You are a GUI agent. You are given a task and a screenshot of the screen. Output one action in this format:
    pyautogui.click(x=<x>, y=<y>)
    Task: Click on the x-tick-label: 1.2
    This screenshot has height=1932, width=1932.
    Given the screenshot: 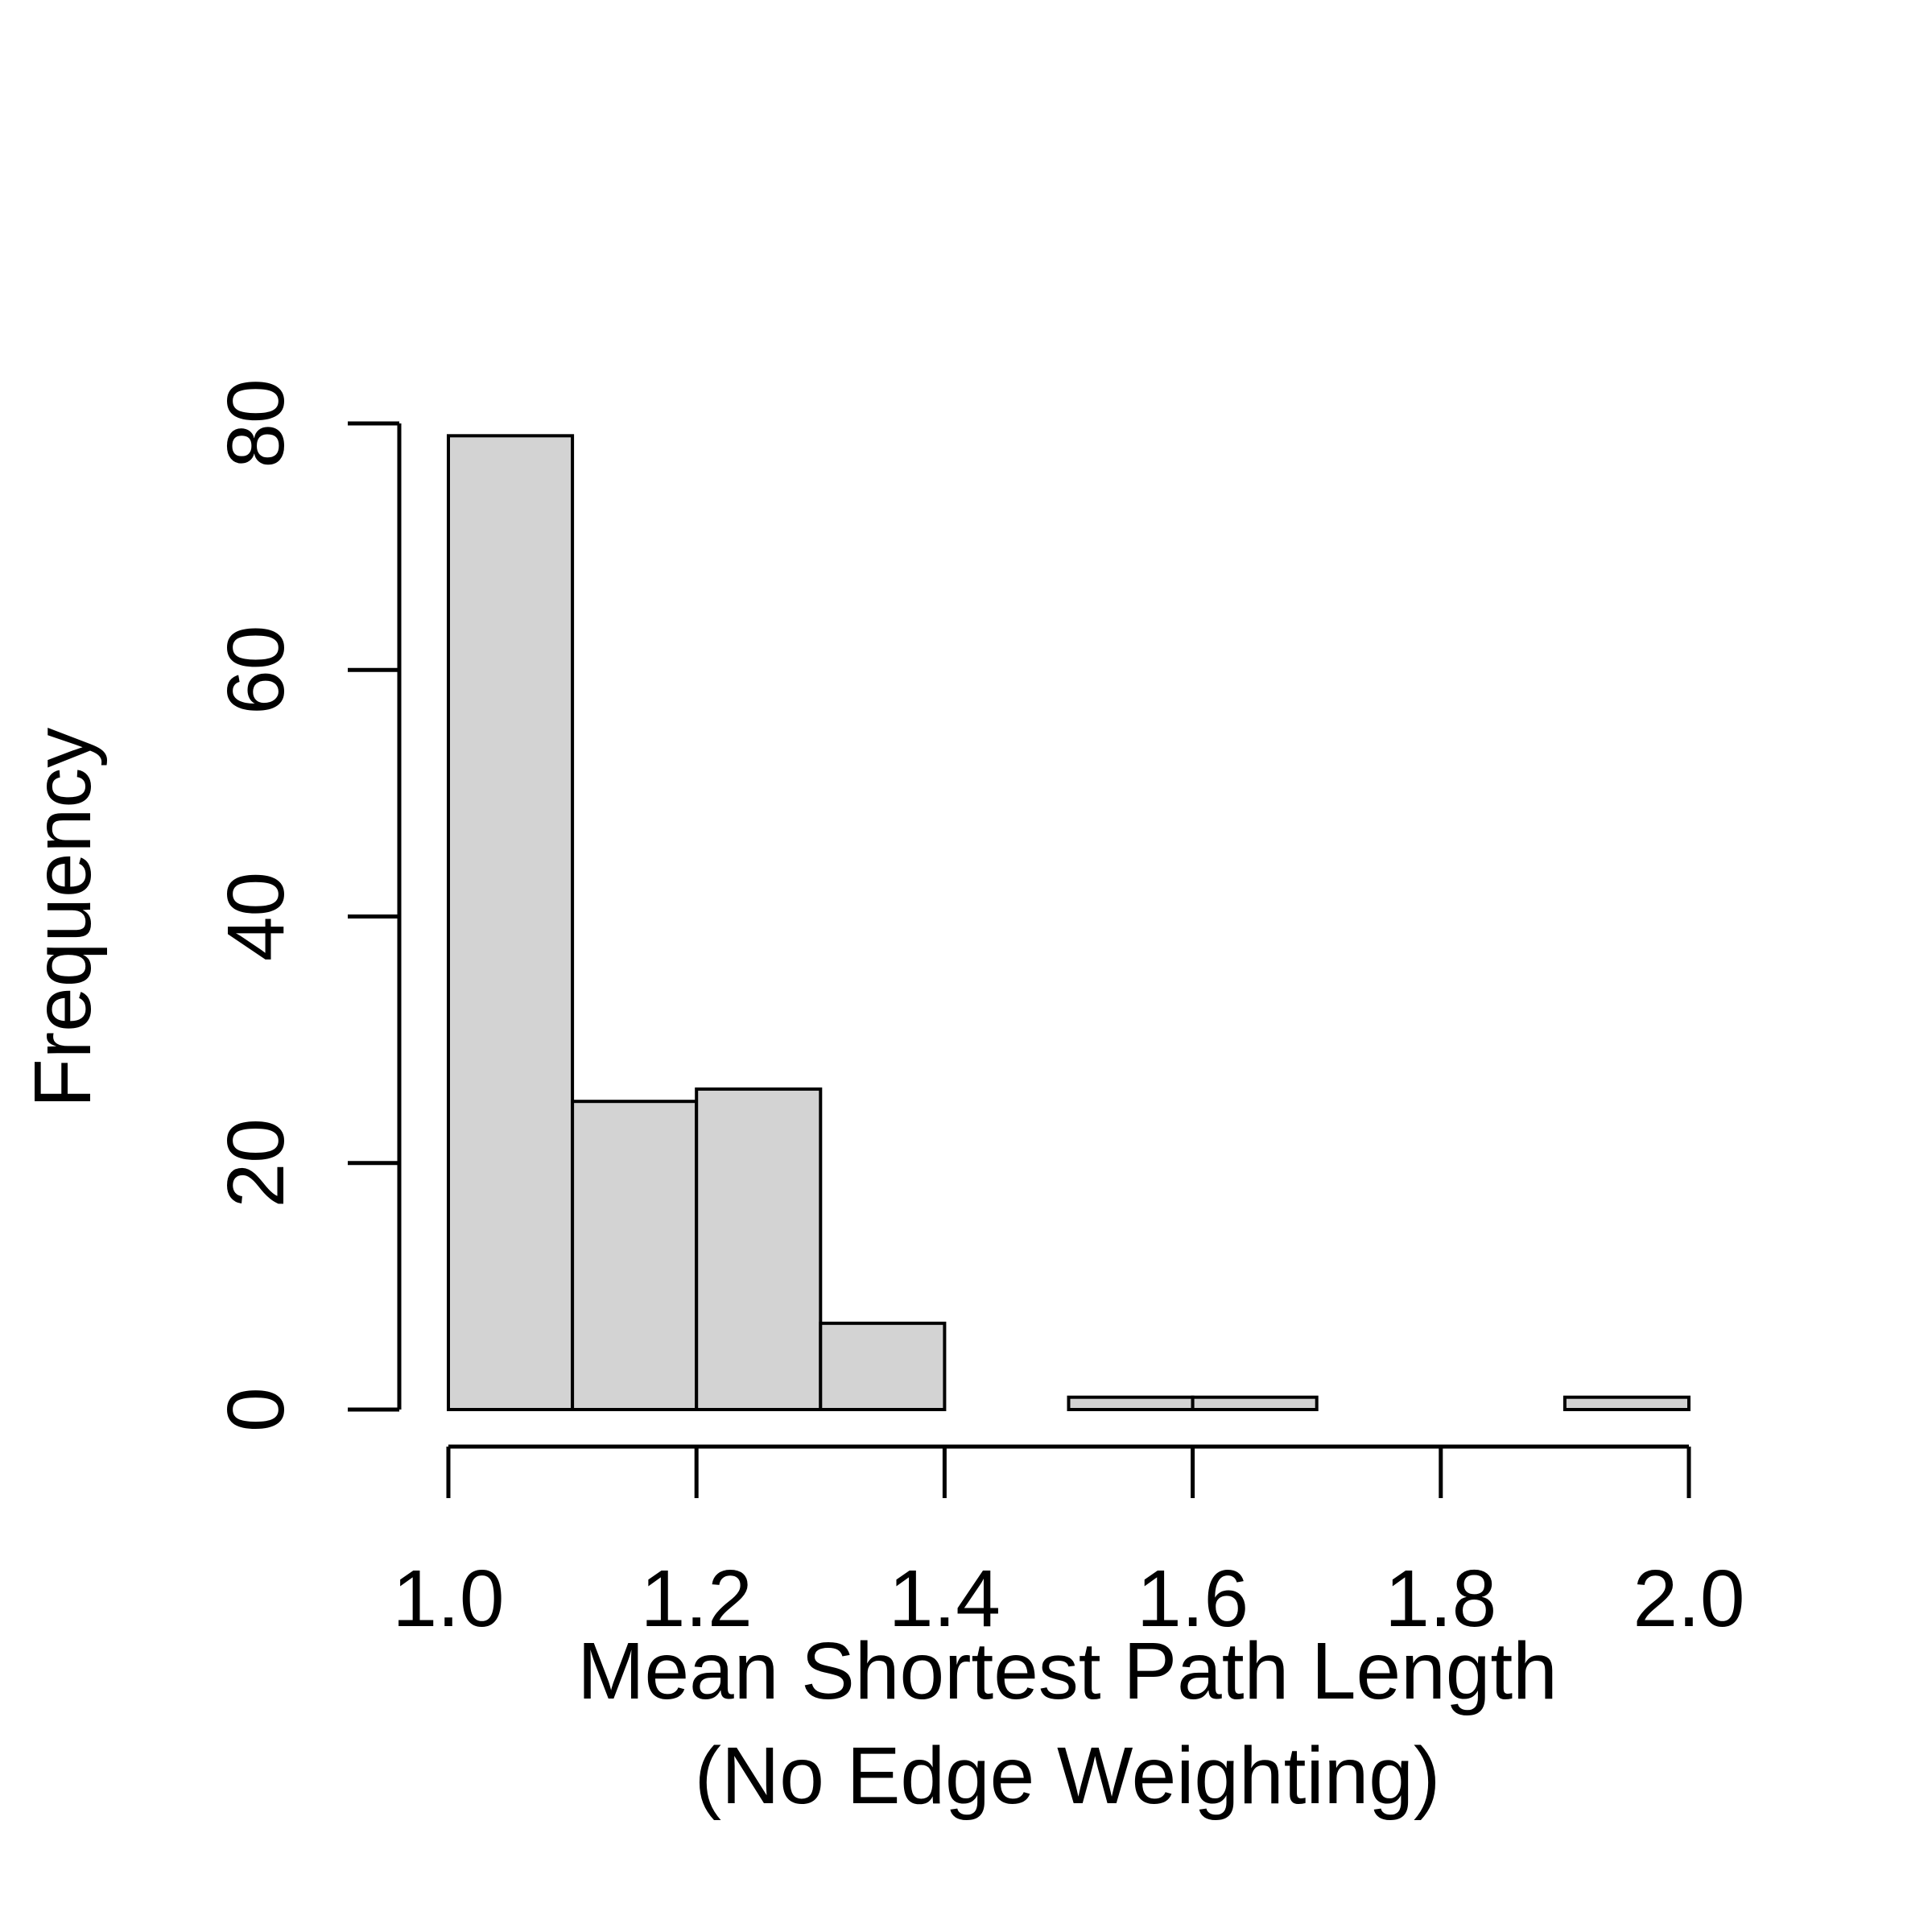 What is the action you would take?
    pyautogui.click(x=697, y=1599)
    